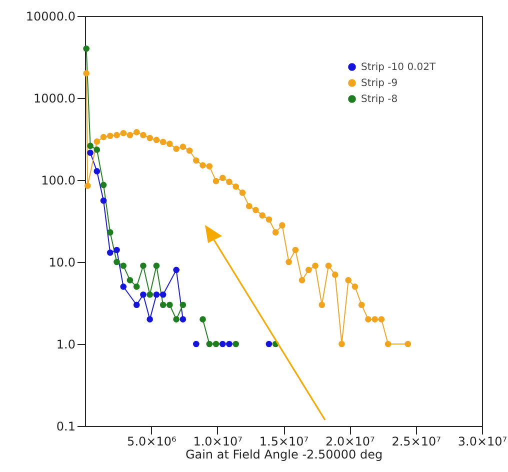 This screenshot has height=472, width=508. I want to click on x-tick-label: 5.0×10⁶, so click(151, 441).